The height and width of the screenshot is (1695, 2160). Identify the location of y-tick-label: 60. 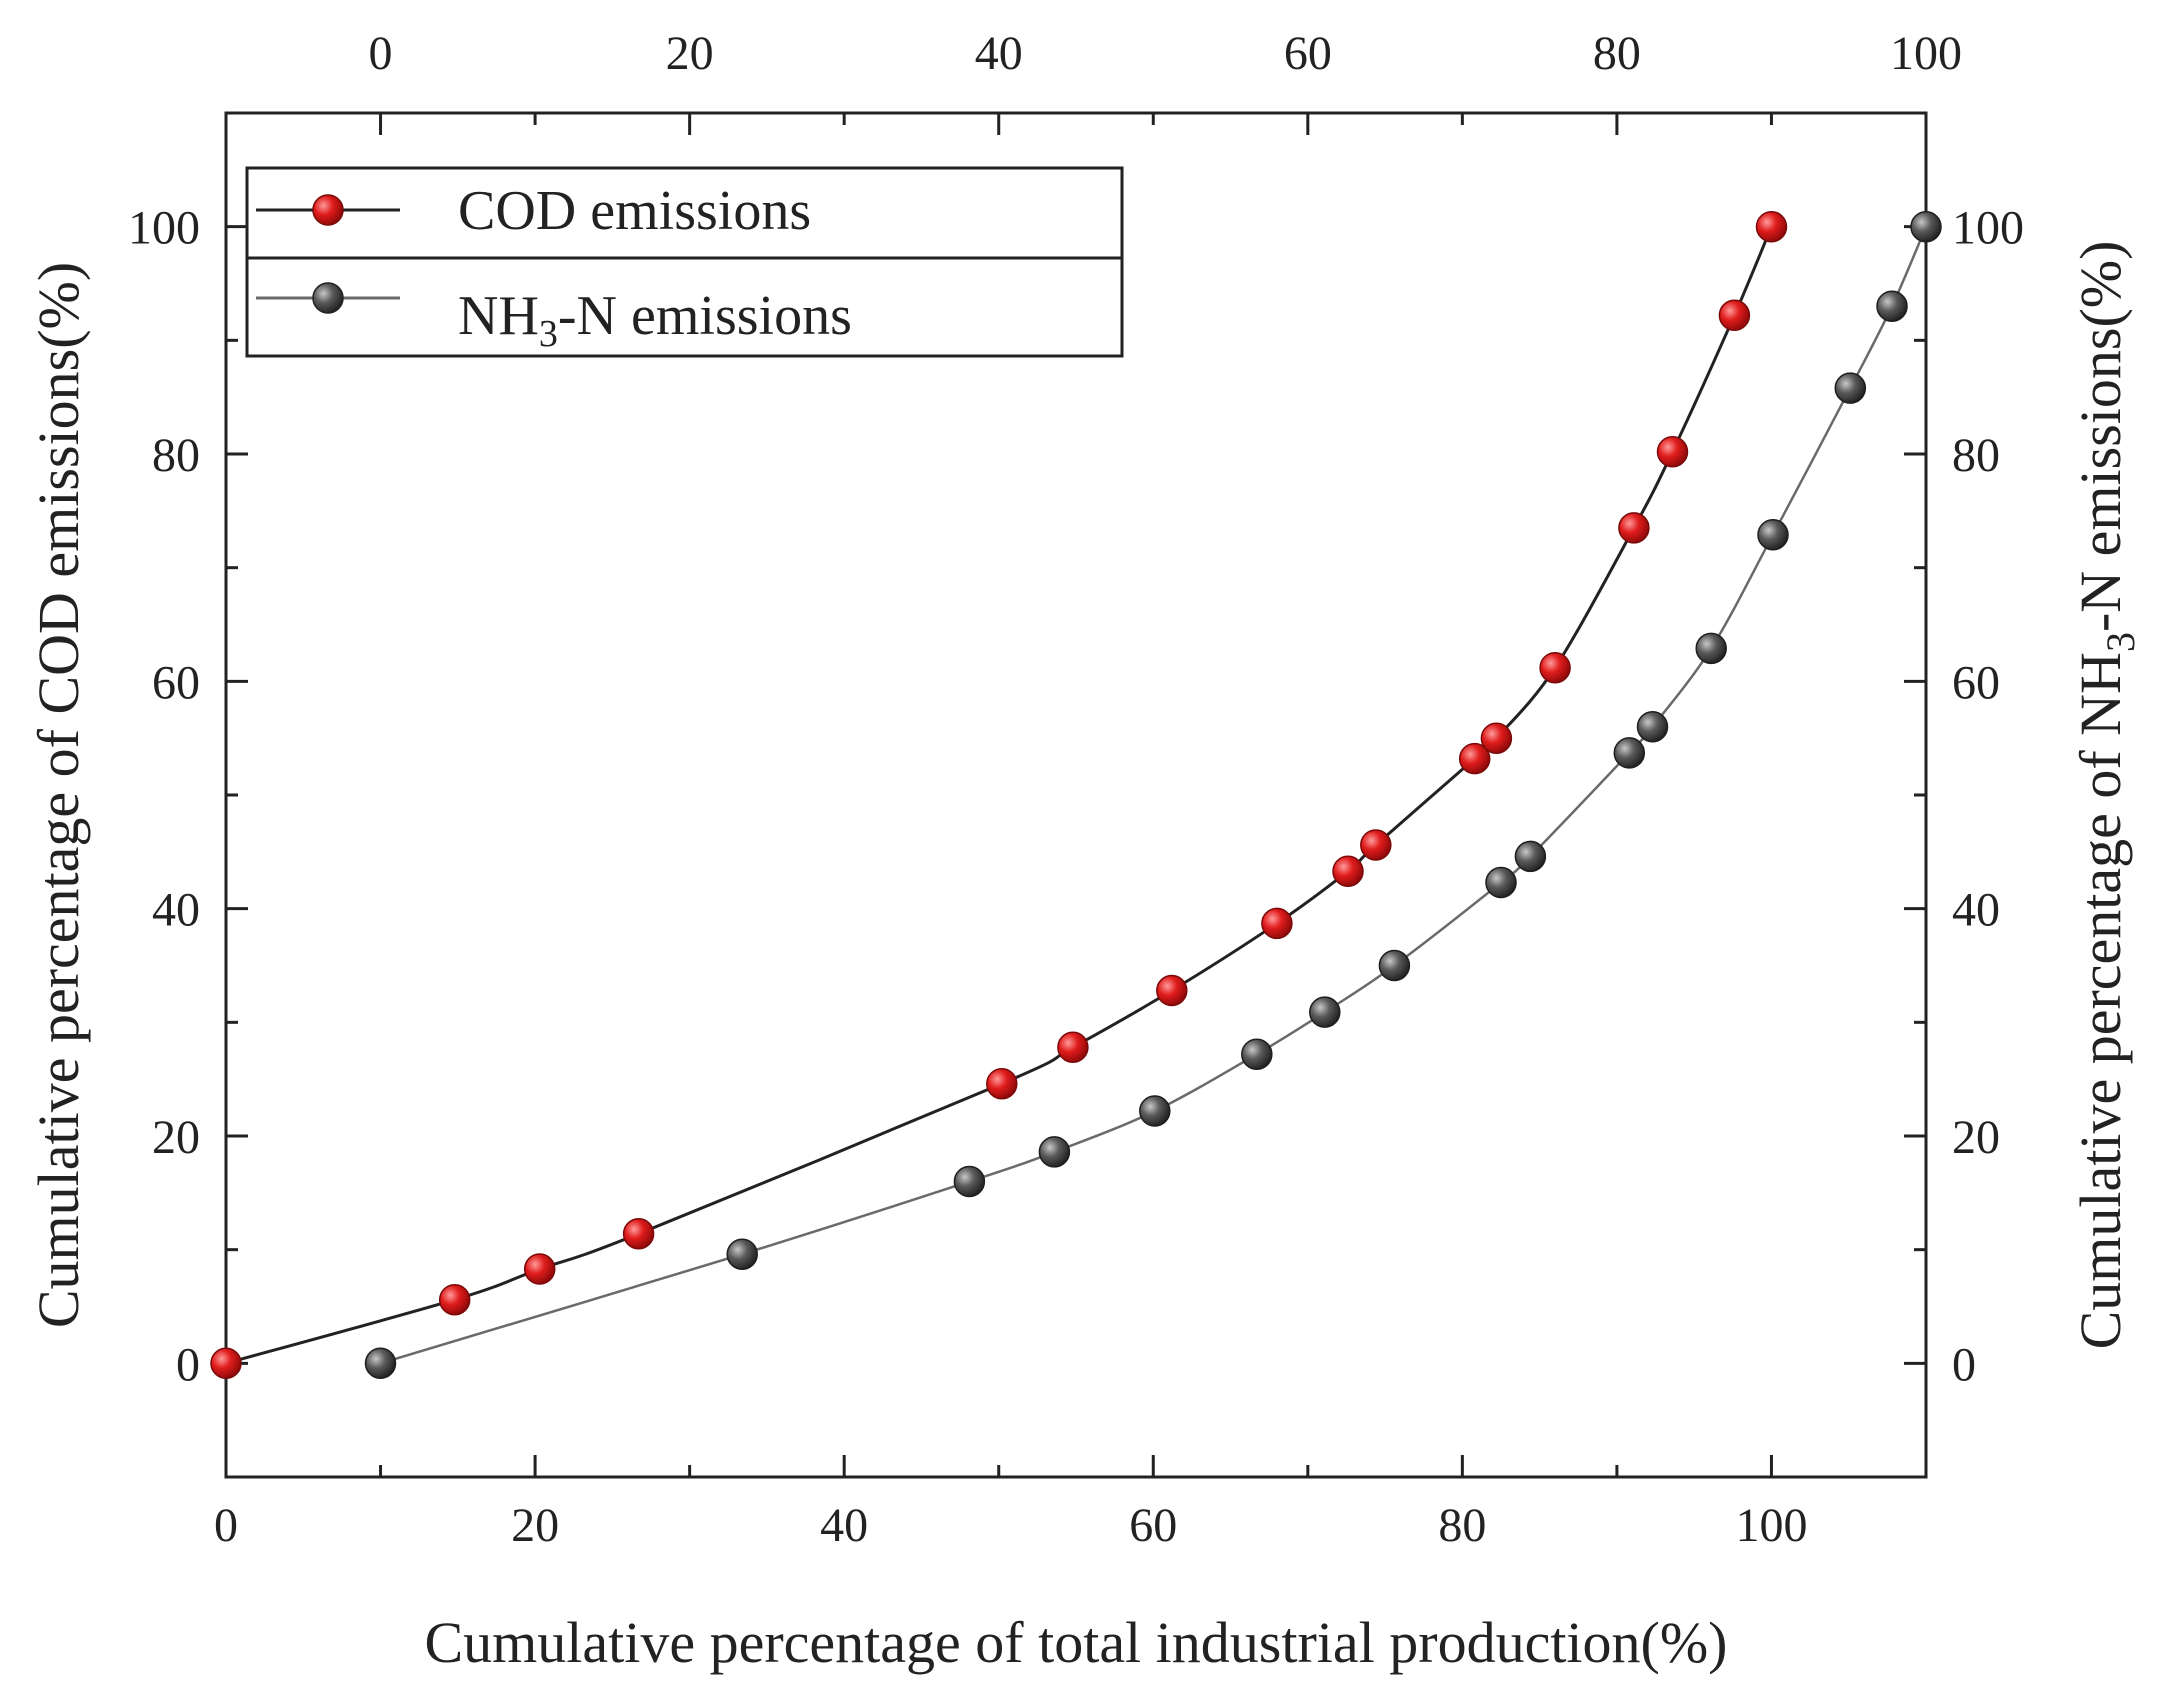
(176, 682).